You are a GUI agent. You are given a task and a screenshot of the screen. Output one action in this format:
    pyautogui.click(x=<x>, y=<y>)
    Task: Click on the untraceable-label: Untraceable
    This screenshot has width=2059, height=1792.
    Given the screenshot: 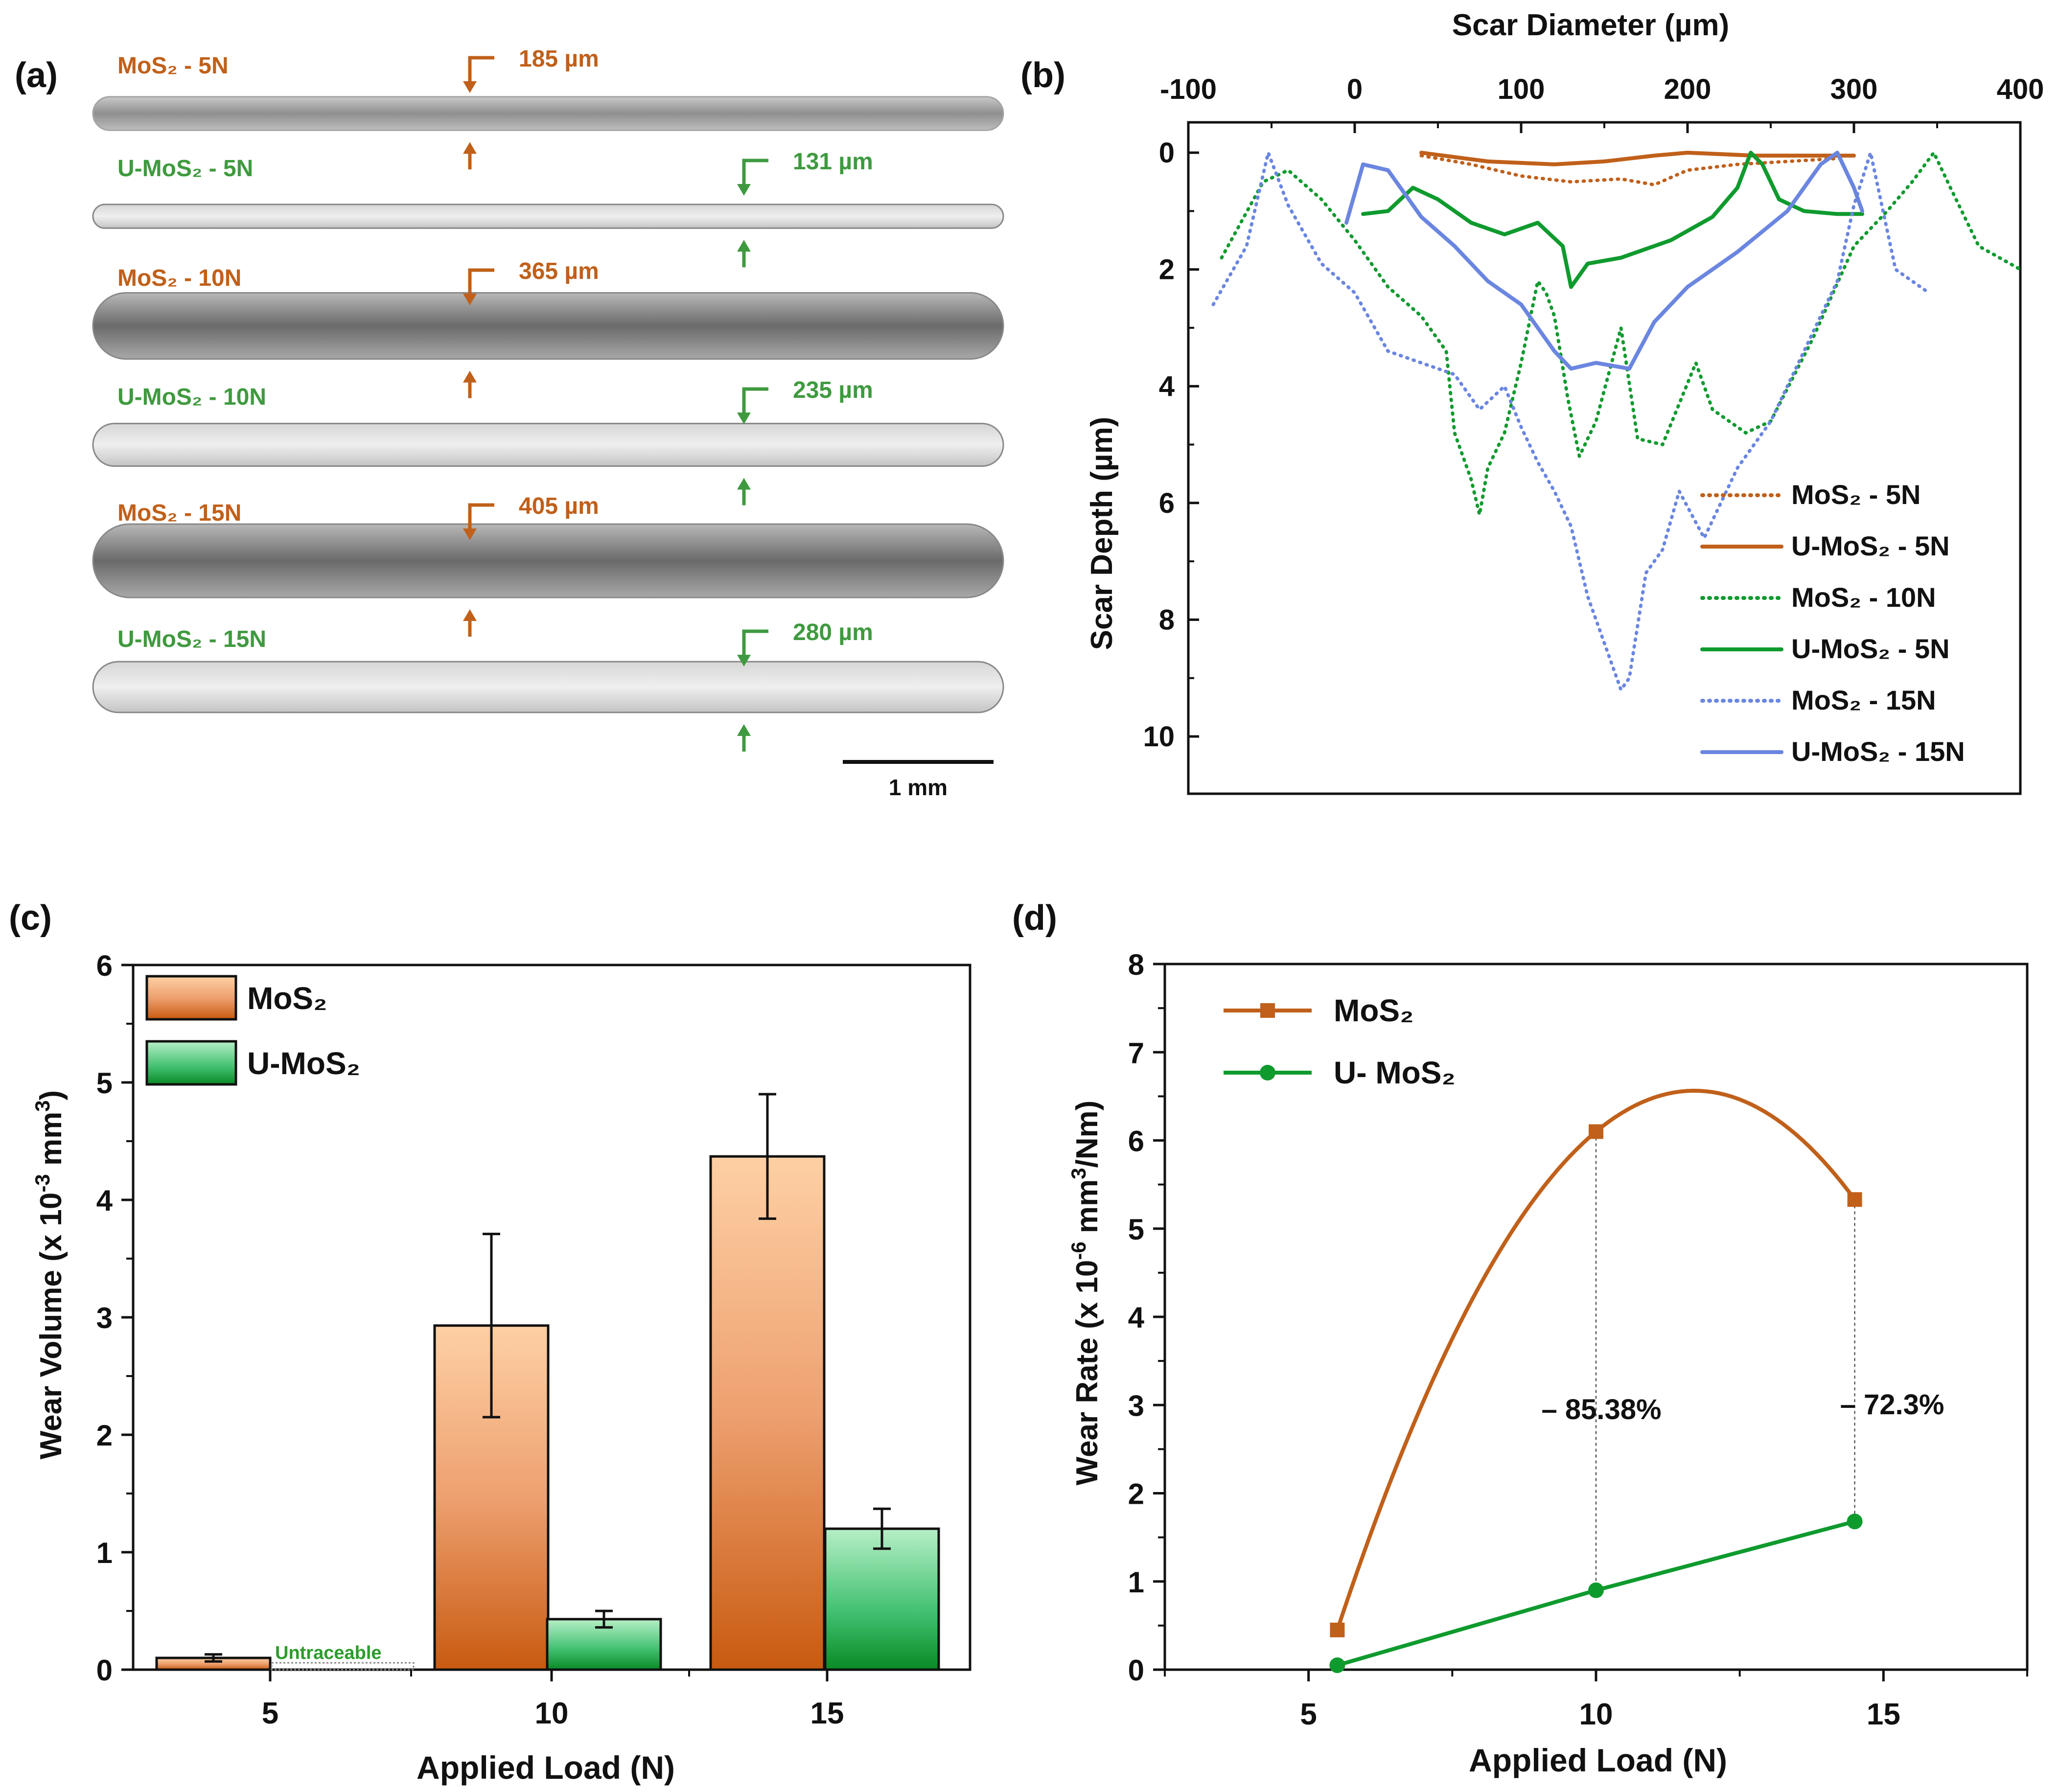 What is the action you would take?
    pyautogui.click(x=328, y=1653)
    